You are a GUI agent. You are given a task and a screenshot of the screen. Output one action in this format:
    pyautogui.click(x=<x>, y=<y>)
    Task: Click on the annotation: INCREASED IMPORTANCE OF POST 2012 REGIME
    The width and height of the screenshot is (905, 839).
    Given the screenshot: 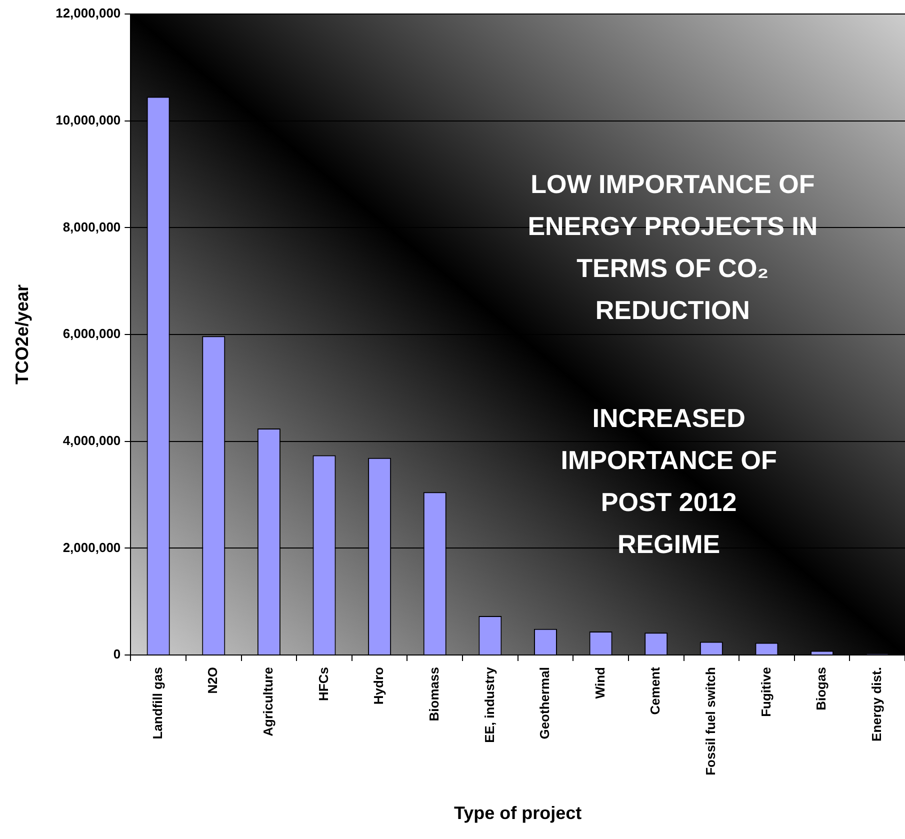 What is the action you would take?
    pyautogui.click(x=669, y=481)
    